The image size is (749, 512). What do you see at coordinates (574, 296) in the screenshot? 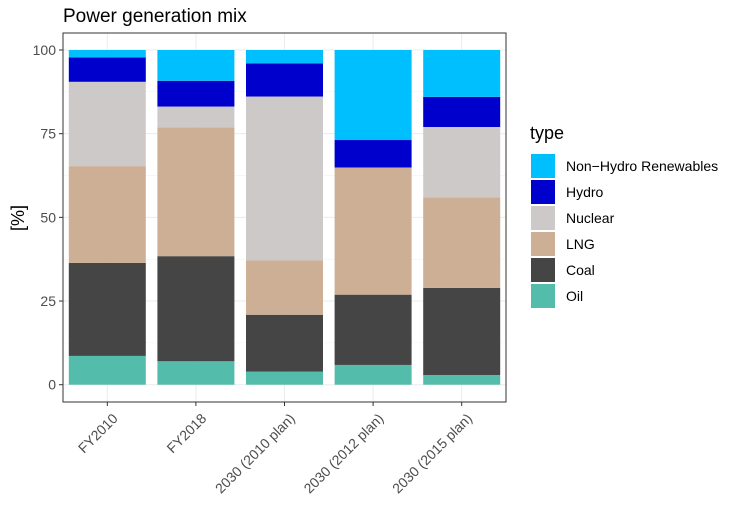
I see `legend-label: Oil` at bounding box center [574, 296].